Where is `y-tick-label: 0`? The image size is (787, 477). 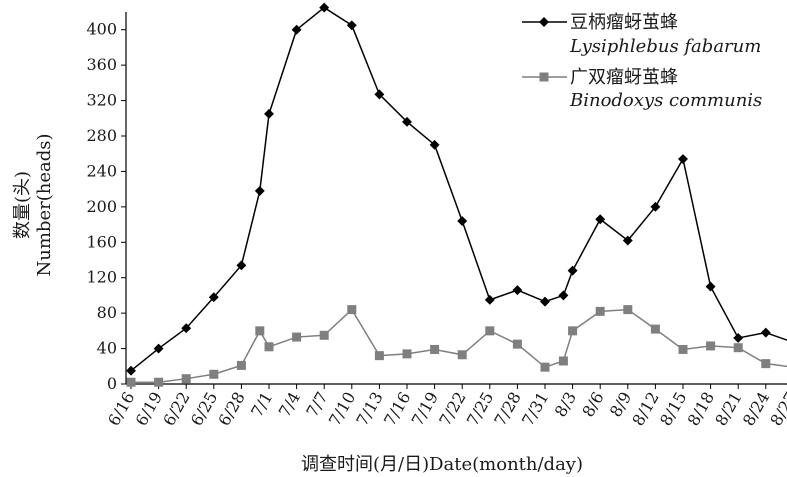 y-tick-label: 0 is located at coordinates (112, 383).